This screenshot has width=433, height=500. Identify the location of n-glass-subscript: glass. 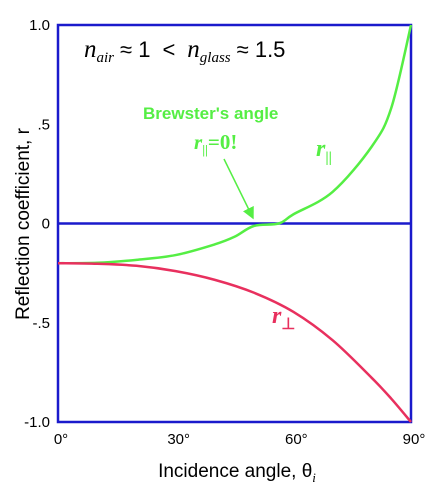
(215, 58).